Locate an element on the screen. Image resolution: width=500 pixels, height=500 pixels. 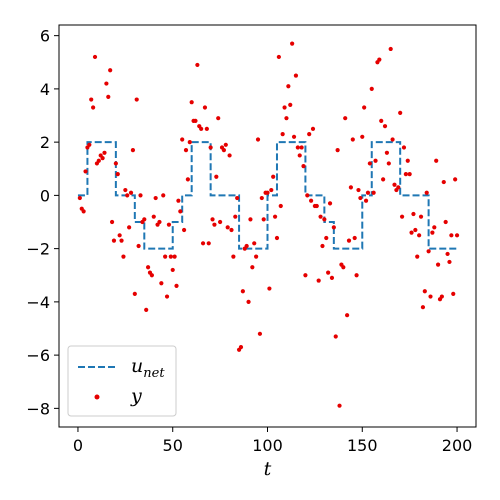
x-tick-label-0: 0 is located at coordinates (78, 445).